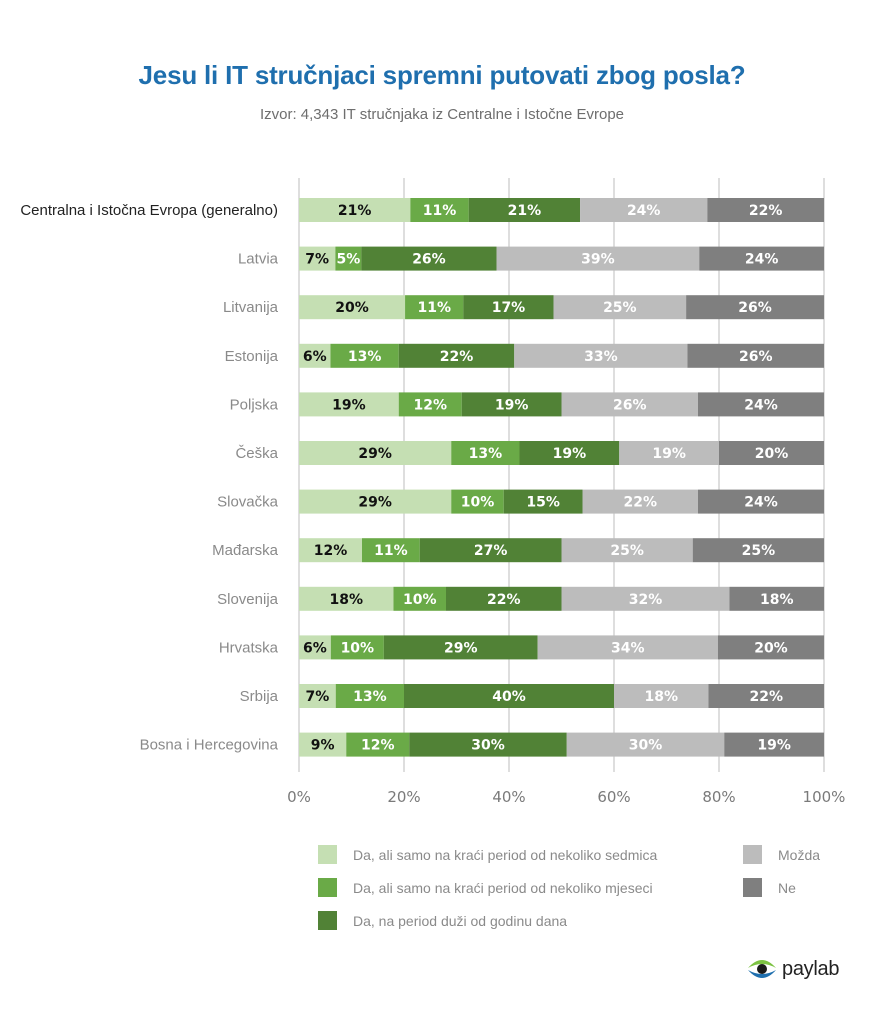 This screenshot has height=1024, width=884. I want to click on bar-segment-group: 40%, so click(509, 696).